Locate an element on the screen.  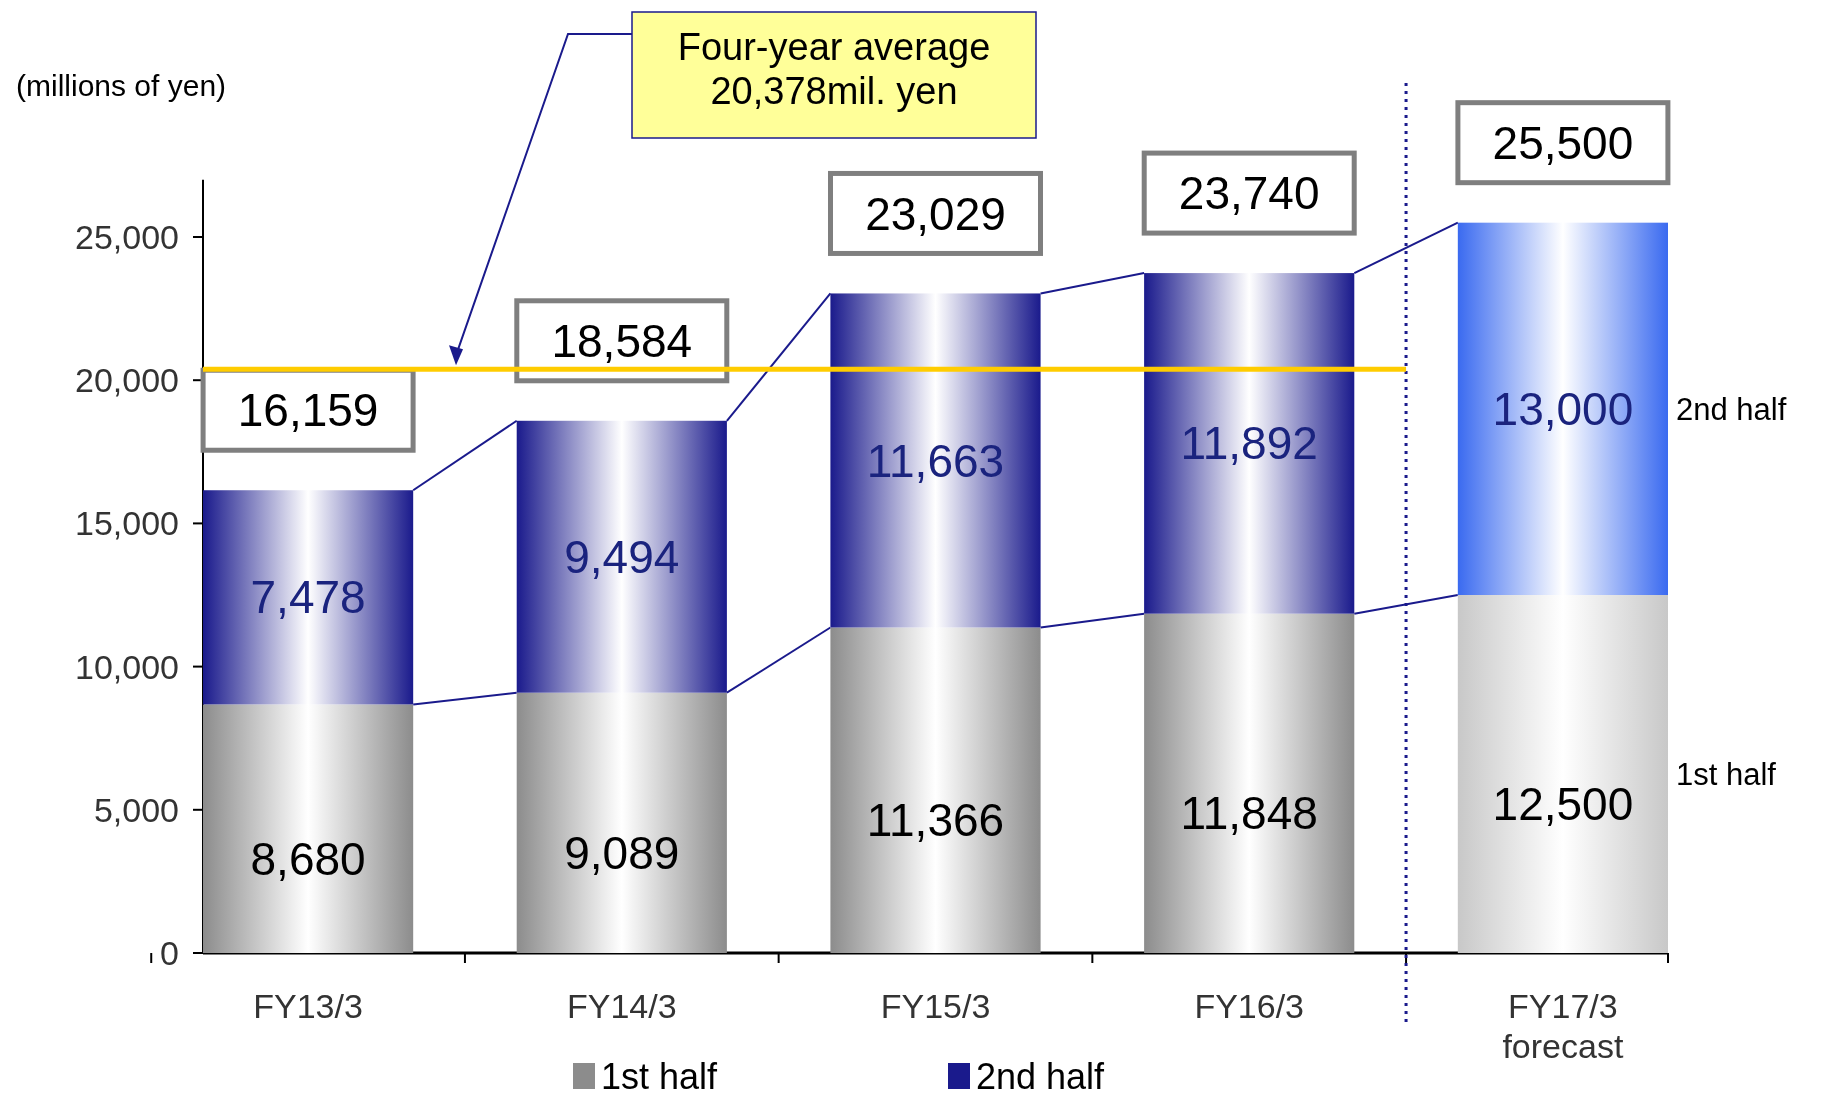
text: Four-year average 20,378mil. yen is located at coordinates (834, 69).